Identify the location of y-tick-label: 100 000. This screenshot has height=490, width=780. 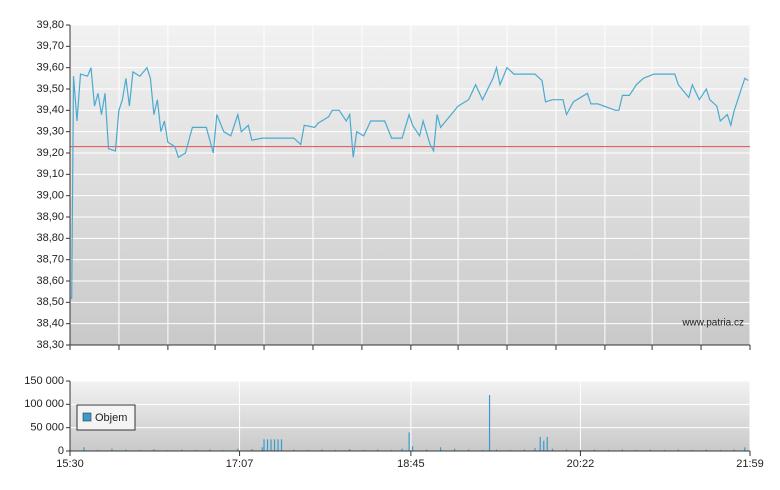
(44, 404).